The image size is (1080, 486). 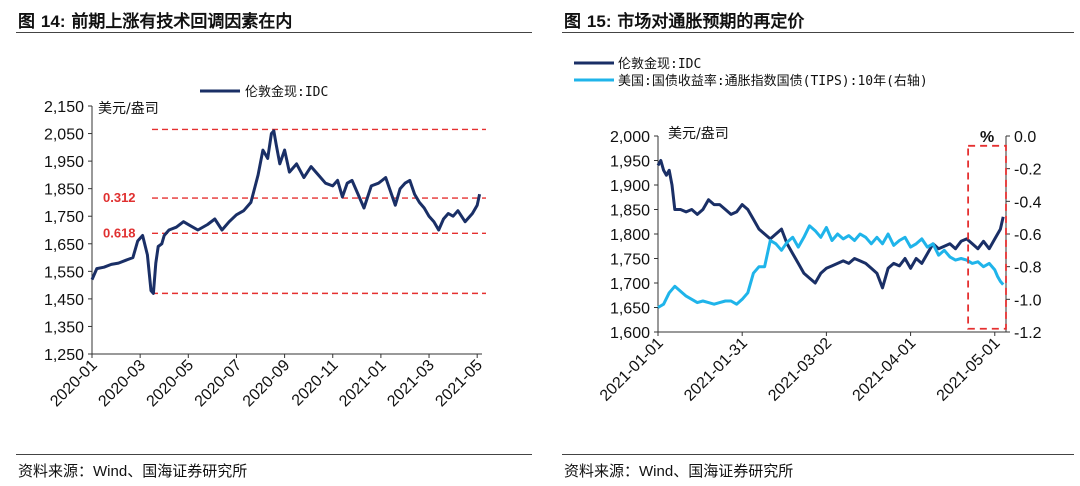 I want to click on y-tick-label-right: -0.8, so click(x=1028, y=268).